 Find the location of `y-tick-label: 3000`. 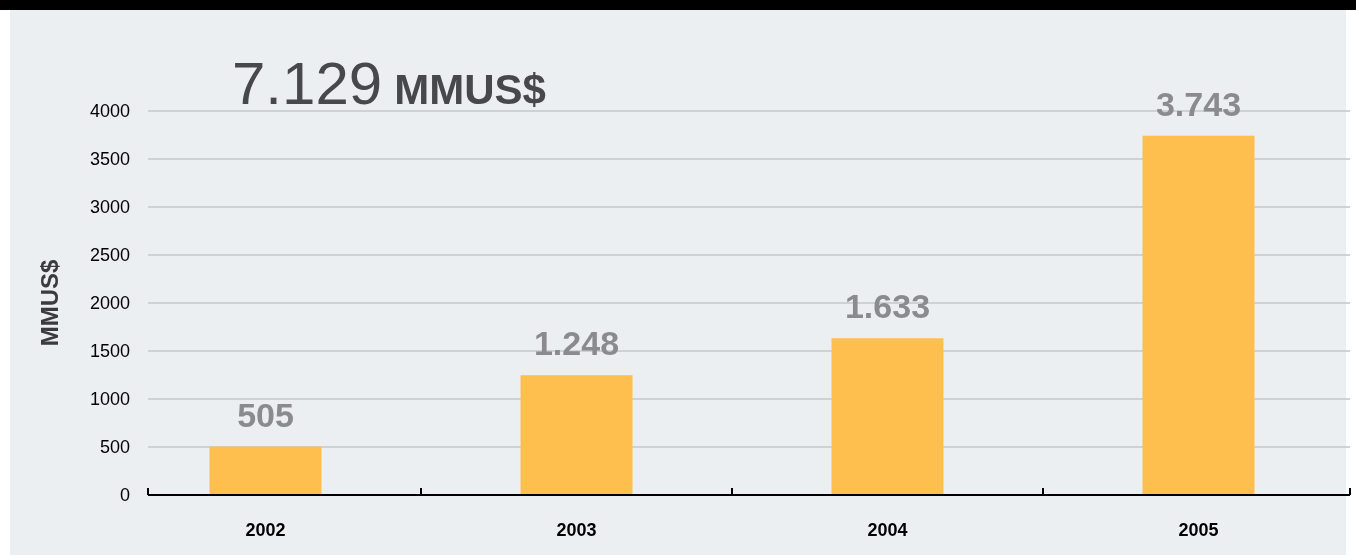

y-tick-label: 3000 is located at coordinates (109, 207).